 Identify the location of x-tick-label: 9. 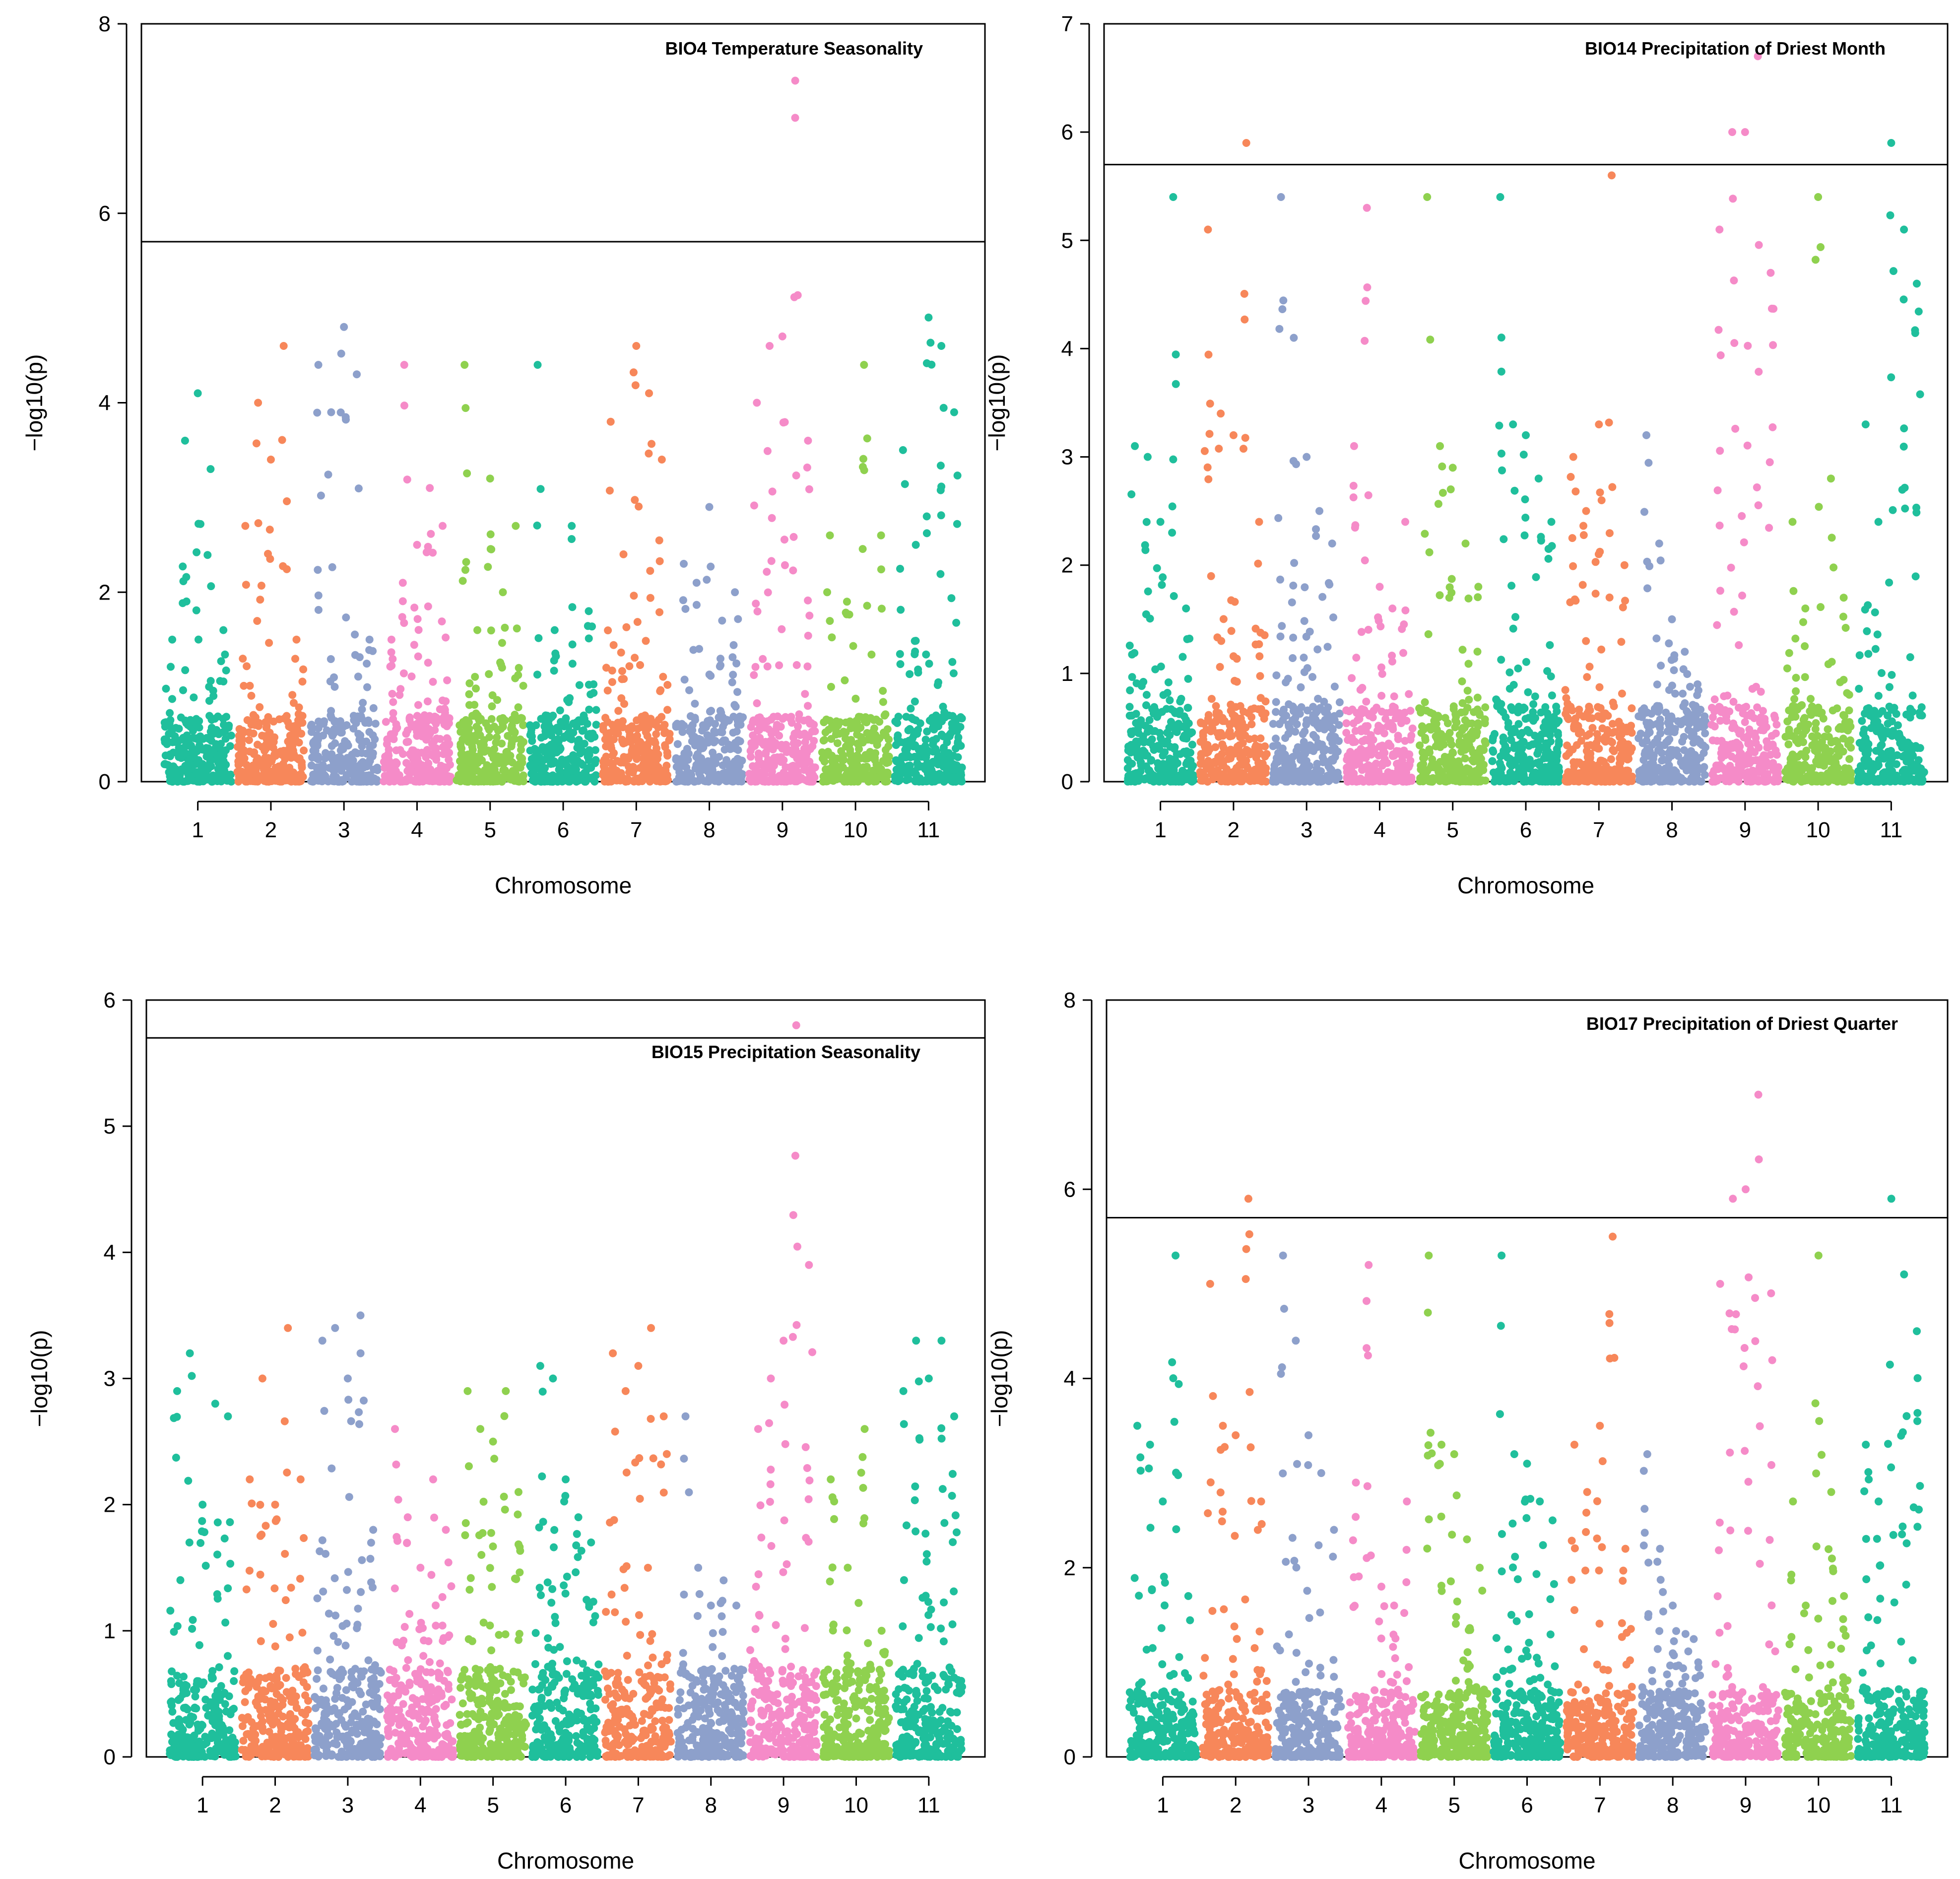
(782, 830).